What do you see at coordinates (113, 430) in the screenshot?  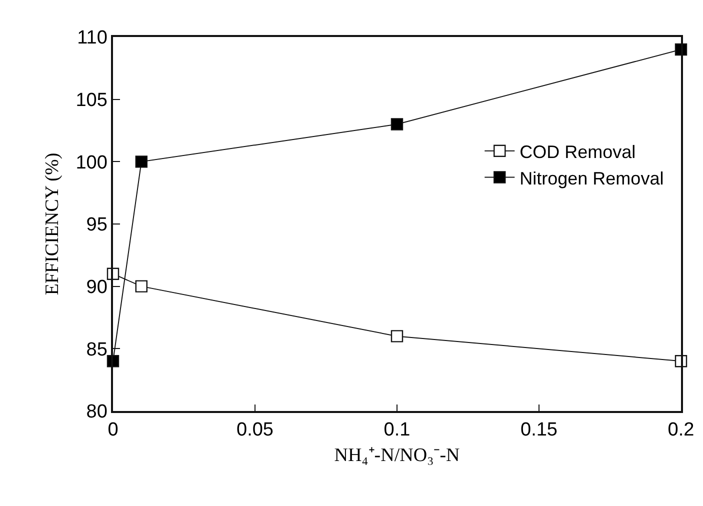 I see `x-tick-label: 0` at bounding box center [113, 430].